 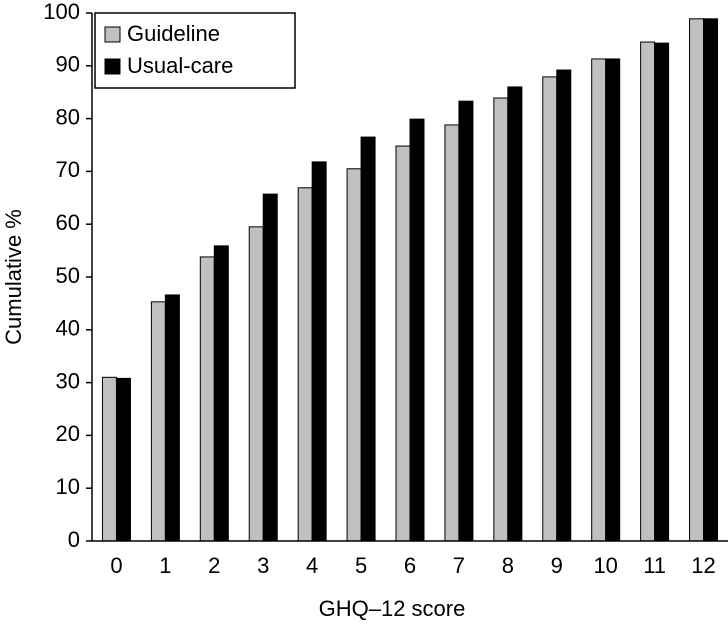 What do you see at coordinates (68, 380) in the screenshot?
I see `y-tick-label: 30` at bounding box center [68, 380].